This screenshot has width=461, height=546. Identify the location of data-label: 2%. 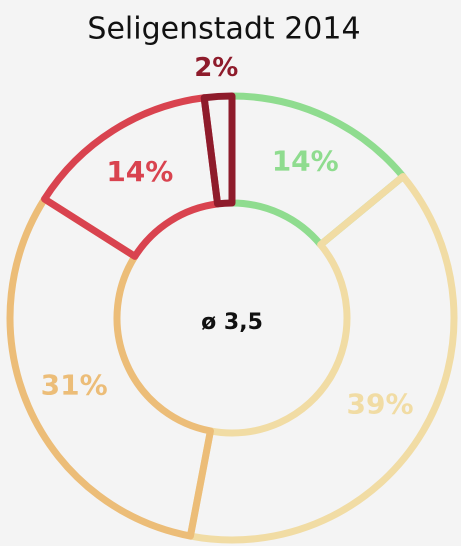
(216, 68).